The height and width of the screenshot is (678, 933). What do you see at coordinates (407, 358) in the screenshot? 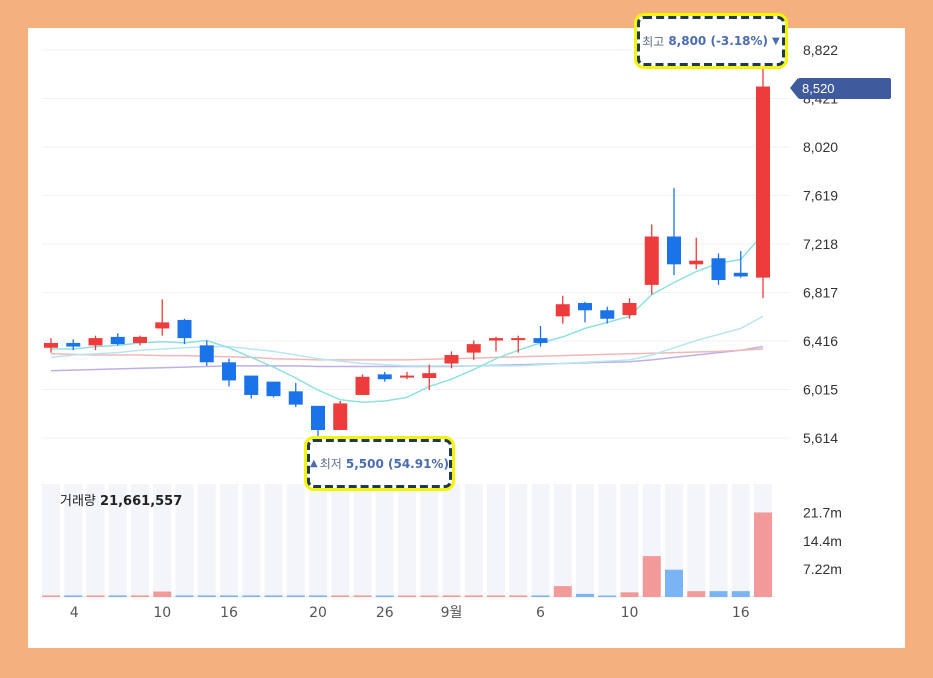
I see `ma-longest-line` at bounding box center [407, 358].